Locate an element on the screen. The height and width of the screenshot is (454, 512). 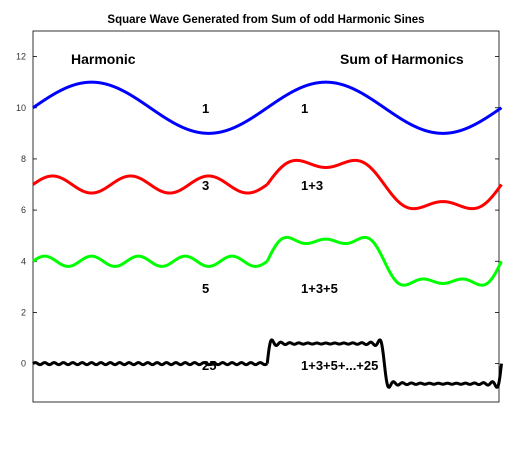
column-label-harmonic: Harmonic is located at coordinates (103, 59).